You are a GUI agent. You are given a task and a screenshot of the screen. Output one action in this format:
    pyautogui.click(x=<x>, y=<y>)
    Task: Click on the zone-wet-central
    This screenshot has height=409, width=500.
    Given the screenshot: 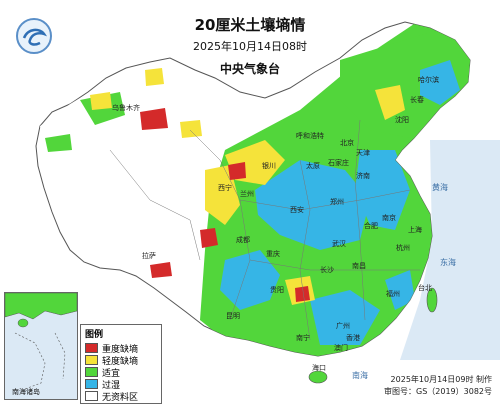 What is the action you would take?
    pyautogui.click(x=312, y=205)
    